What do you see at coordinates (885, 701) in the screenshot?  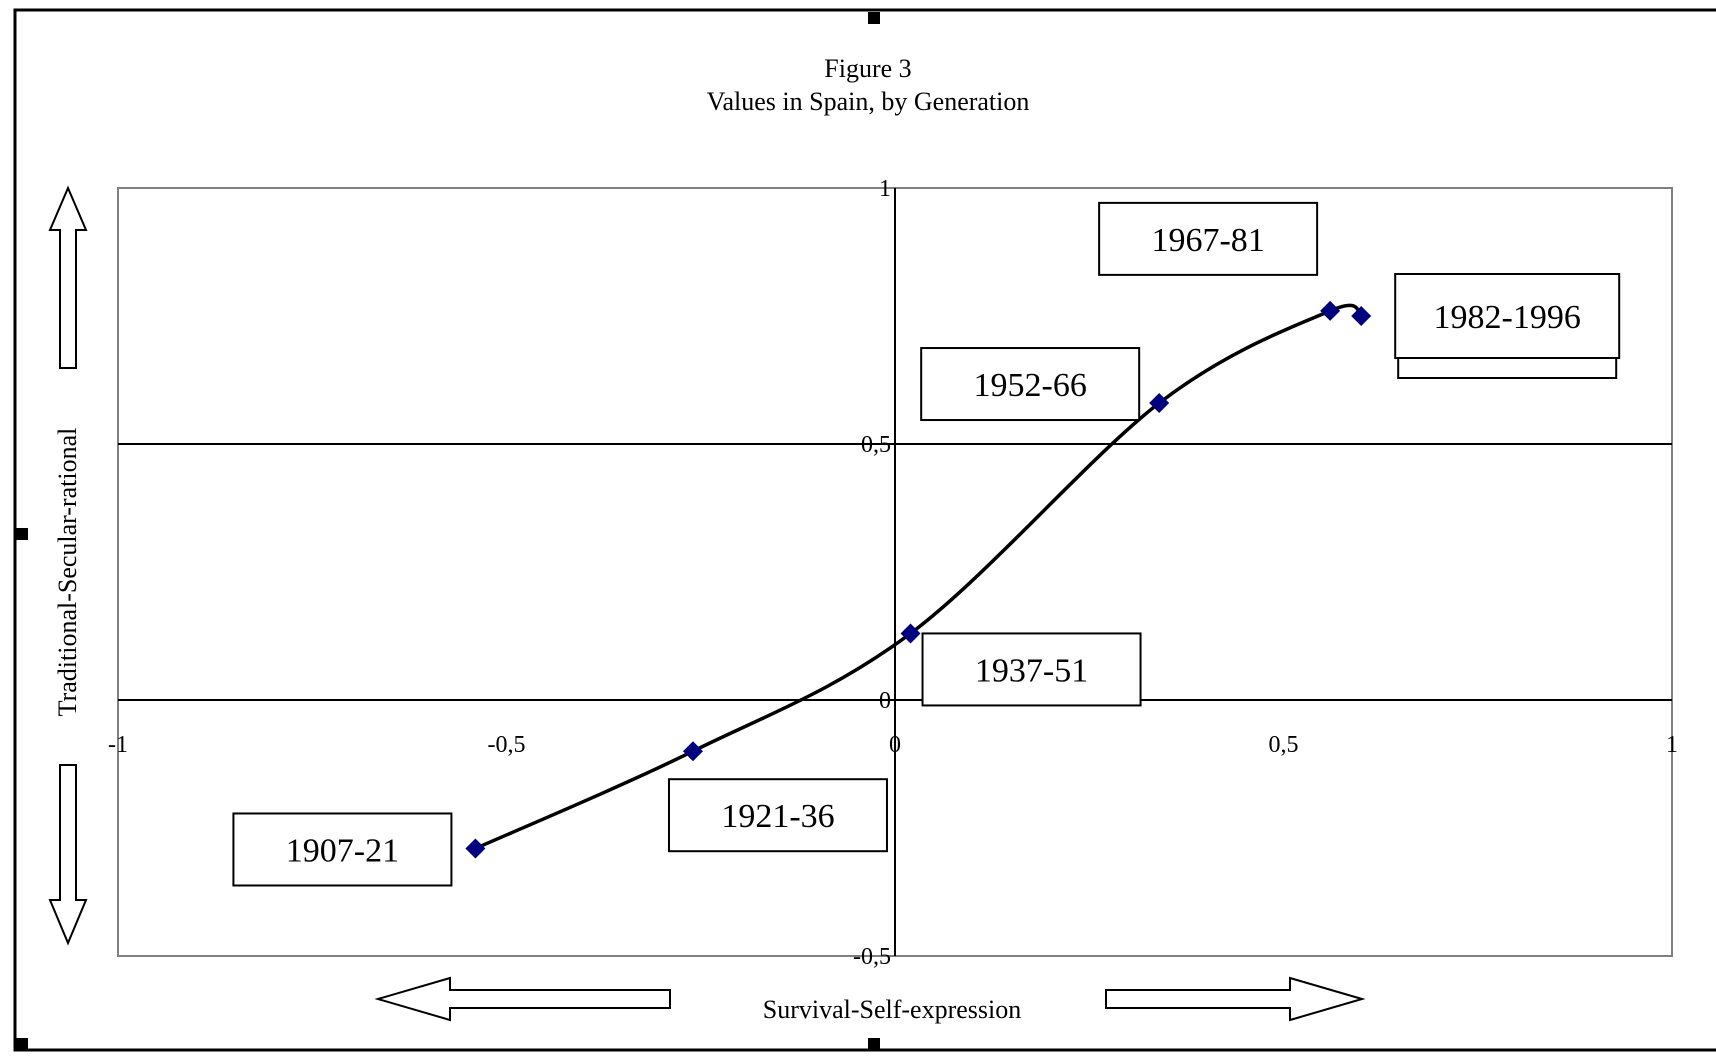 I see `y-tick-label: 0` at bounding box center [885, 701].